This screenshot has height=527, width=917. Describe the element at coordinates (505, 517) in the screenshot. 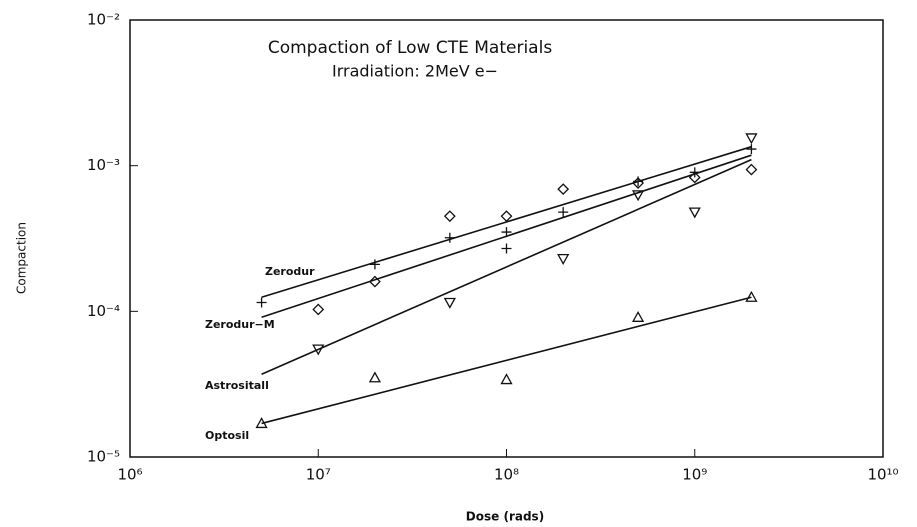

I see `x-axis-label: Dose (rads)` at that location.